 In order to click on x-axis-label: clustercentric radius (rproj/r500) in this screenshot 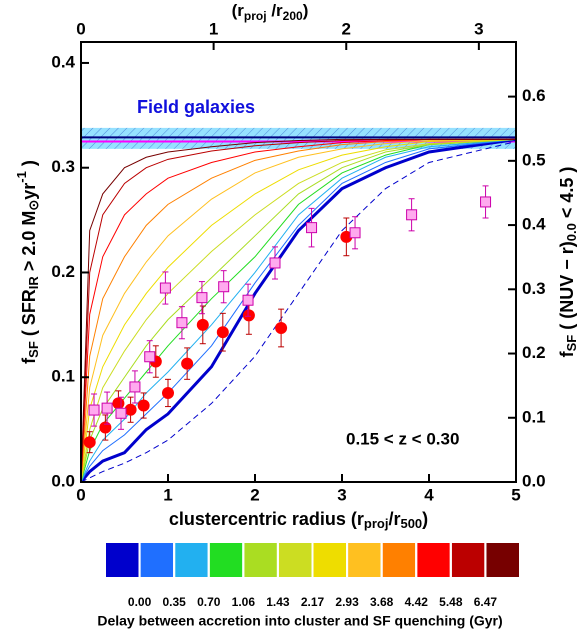, I will do `click(298, 520)`.